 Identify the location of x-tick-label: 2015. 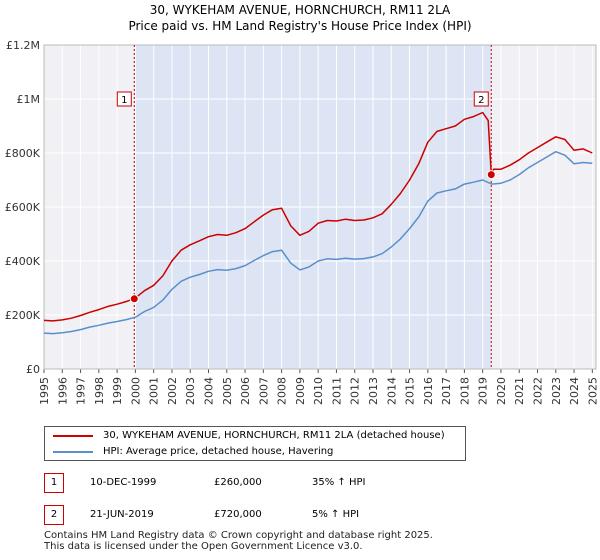
(410, 391).